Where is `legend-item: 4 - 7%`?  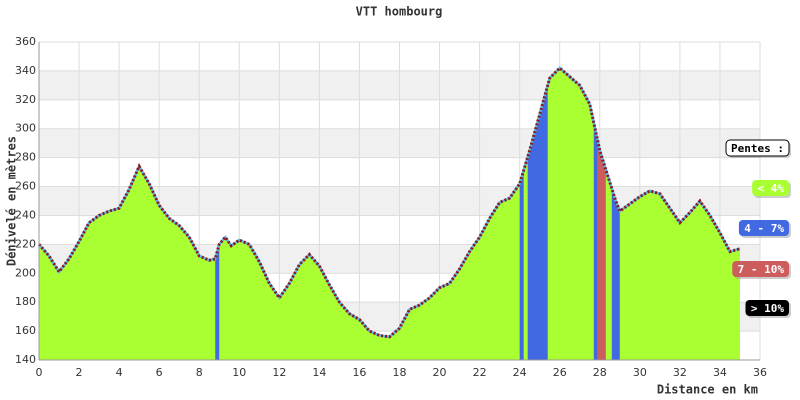 legend-item: 4 - 7% is located at coordinates (764, 229).